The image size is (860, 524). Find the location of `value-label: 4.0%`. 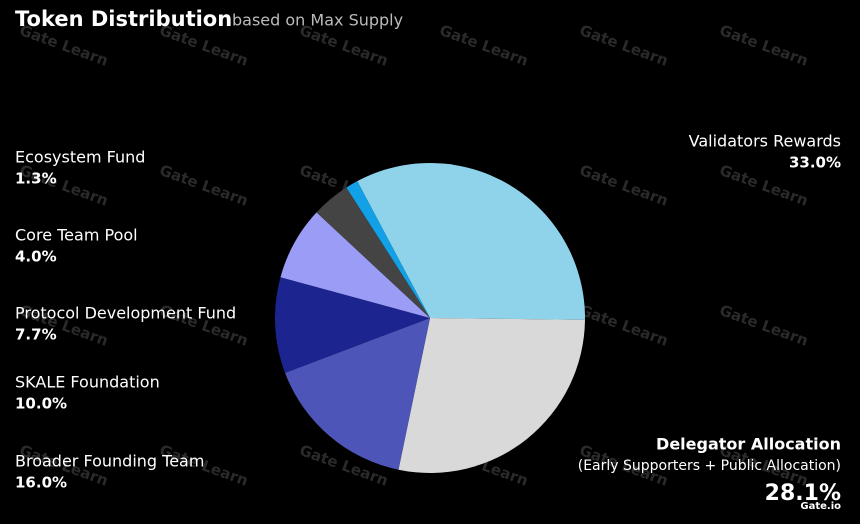

value-label: 4.0% is located at coordinates (36, 257).